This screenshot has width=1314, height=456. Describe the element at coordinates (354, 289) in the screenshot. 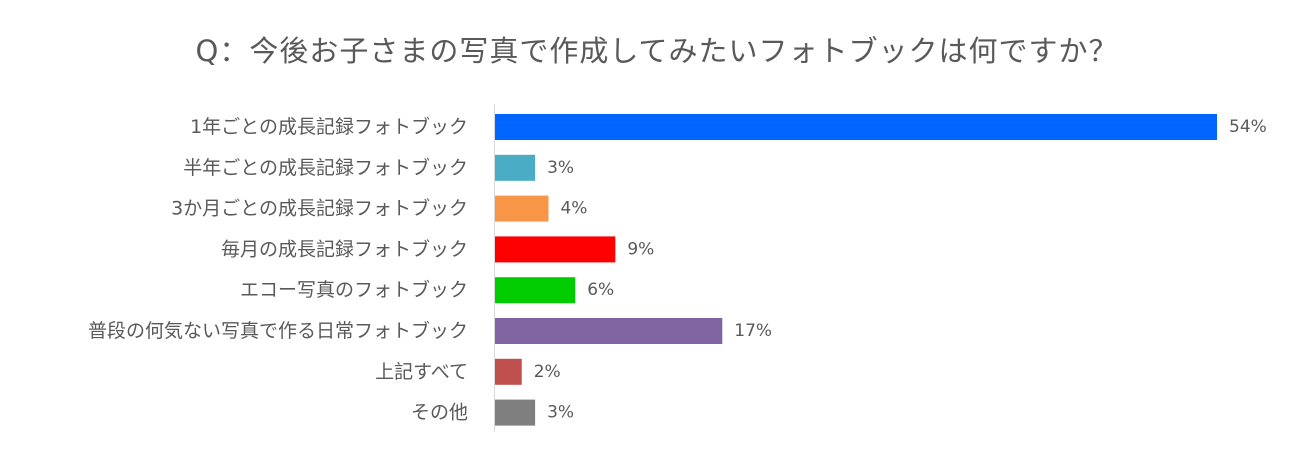

I see `category-label: エコー写真のフォトブック` at that location.